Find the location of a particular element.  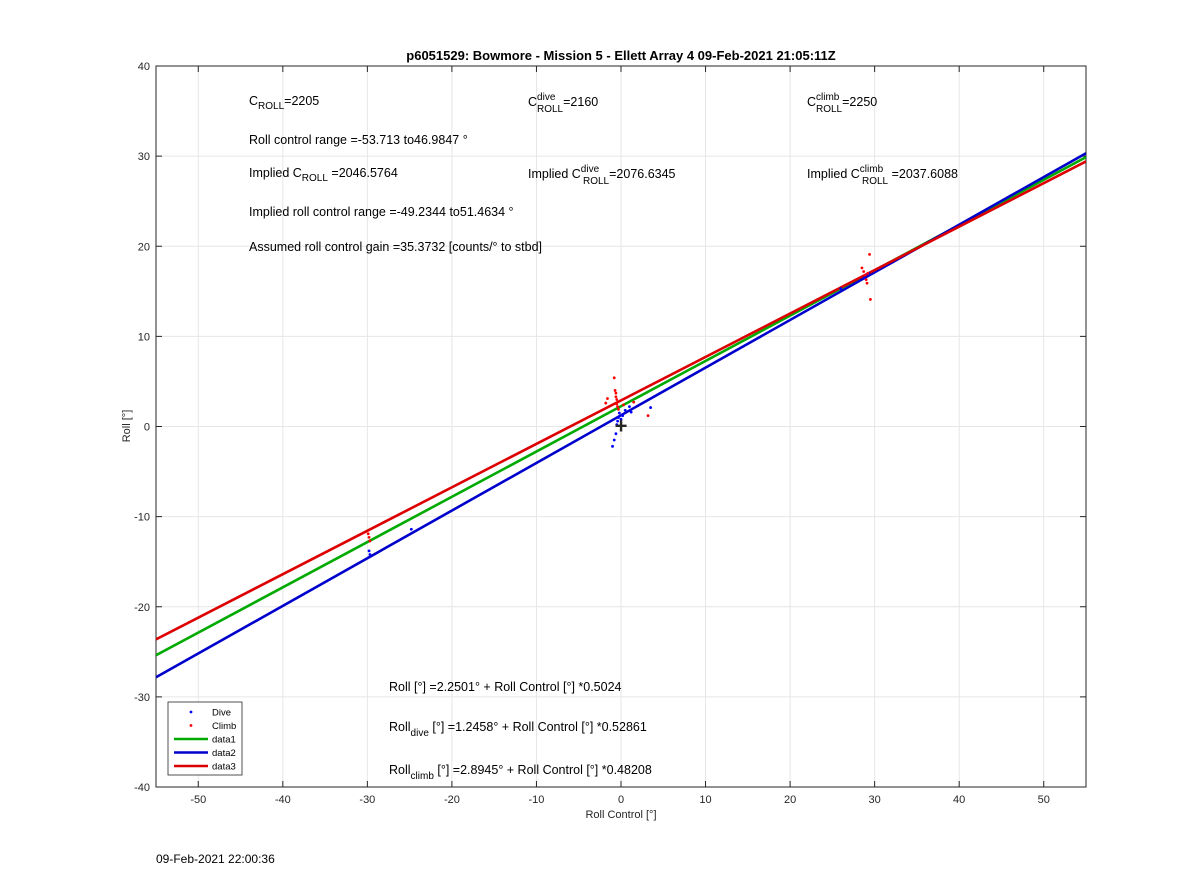

legend-marker-dive is located at coordinates (191, 712).